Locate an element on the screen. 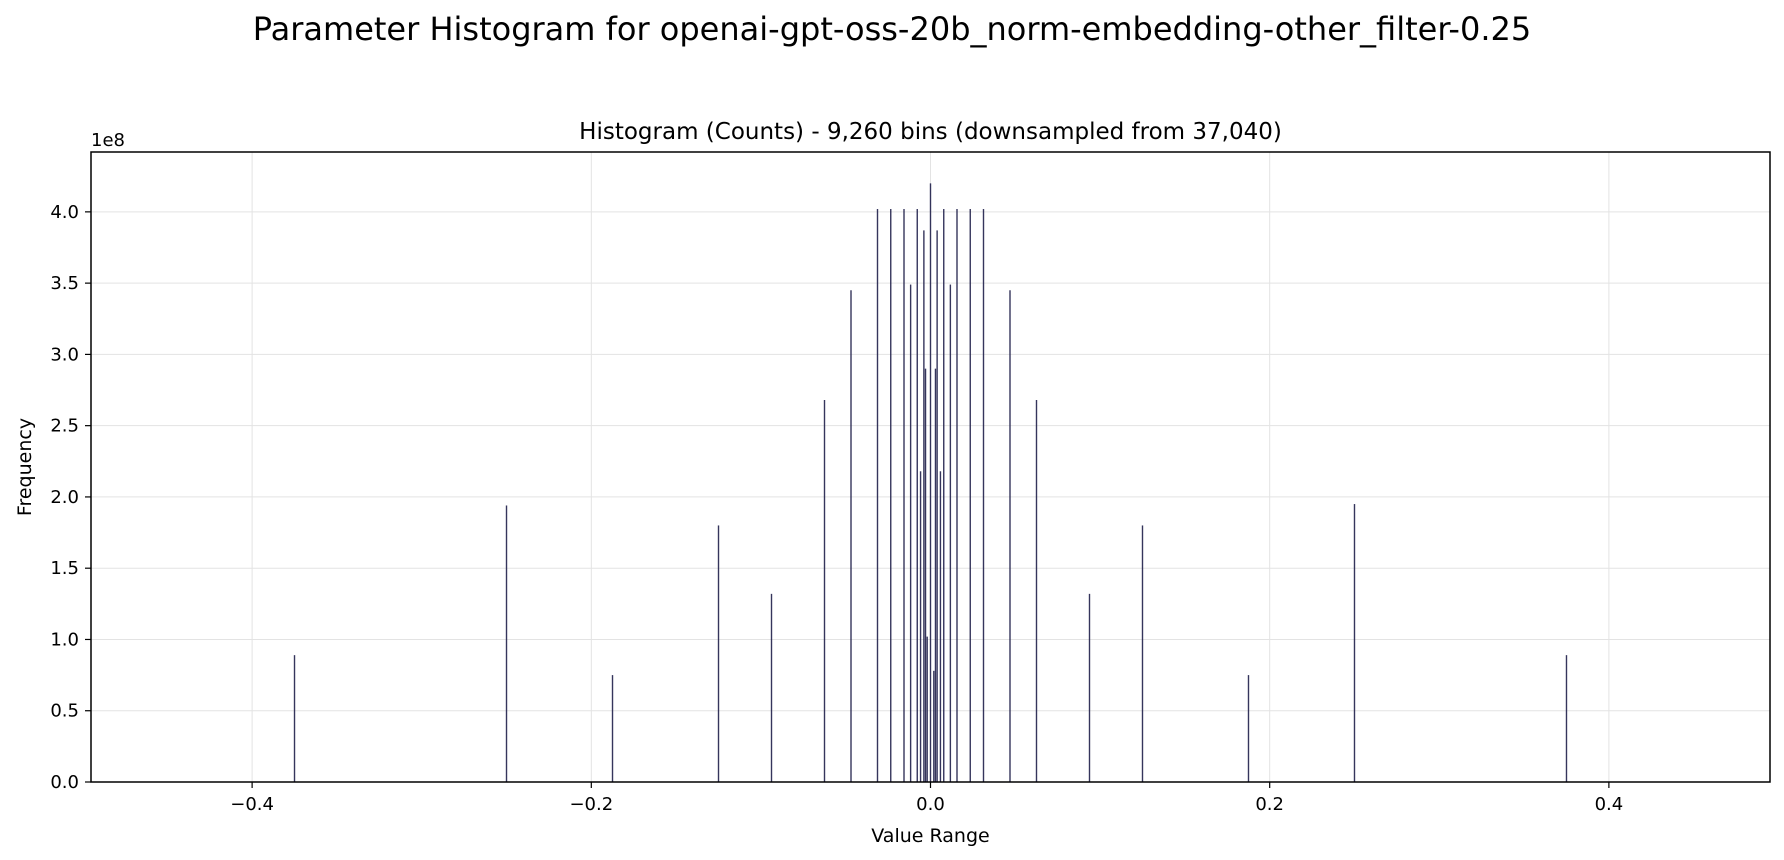 The height and width of the screenshot is (860, 1784). x-tick-label: 0.4 is located at coordinates (1609, 804).